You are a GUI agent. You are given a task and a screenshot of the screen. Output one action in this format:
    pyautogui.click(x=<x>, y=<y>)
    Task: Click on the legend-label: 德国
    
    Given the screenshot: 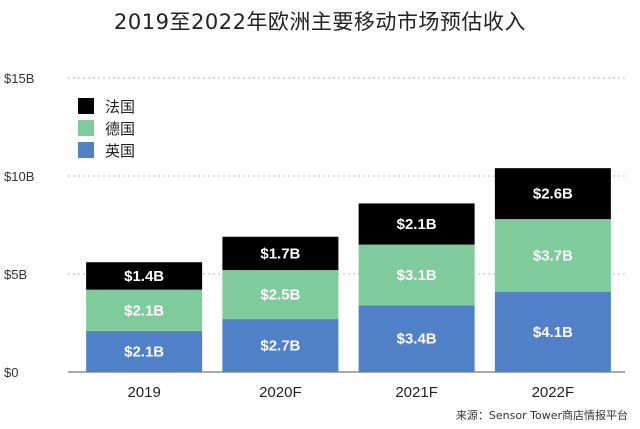 What is the action you would take?
    pyautogui.click(x=120, y=129)
    